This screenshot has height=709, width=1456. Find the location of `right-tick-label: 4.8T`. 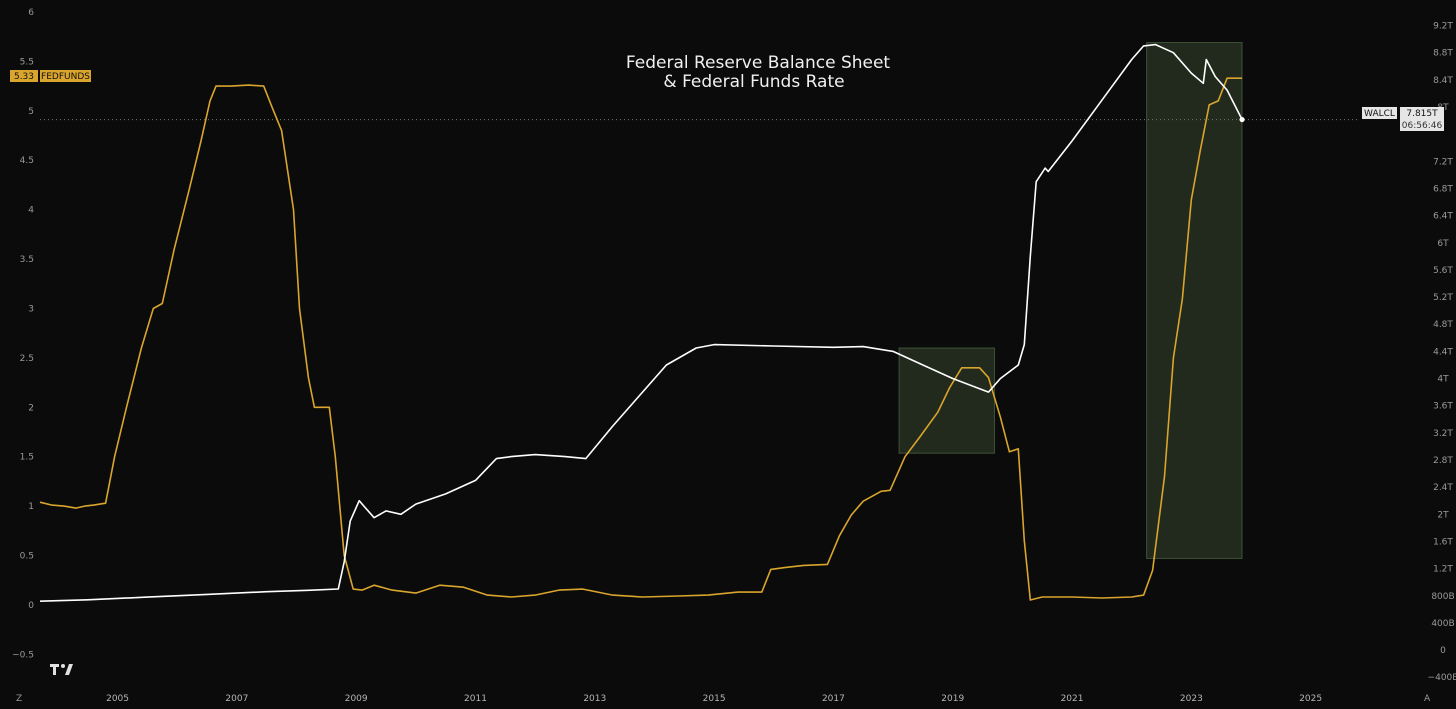

right-tick-label: 4.8T is located at coordinates (1443, 325).